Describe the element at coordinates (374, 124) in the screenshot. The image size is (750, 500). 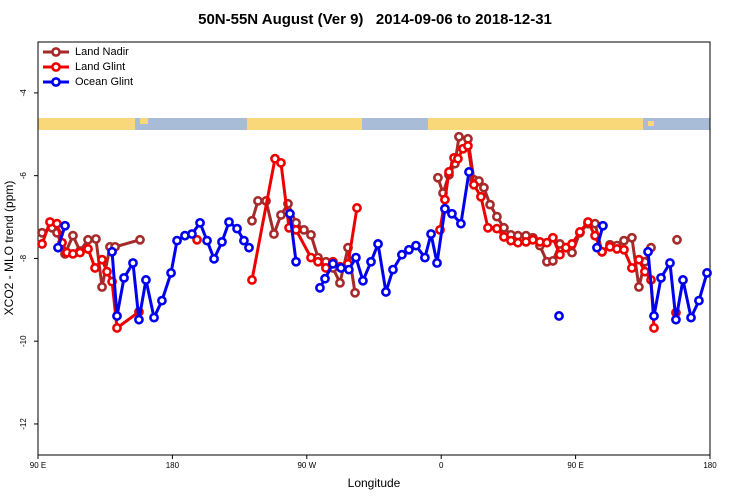
I see `map-strip` at that location.